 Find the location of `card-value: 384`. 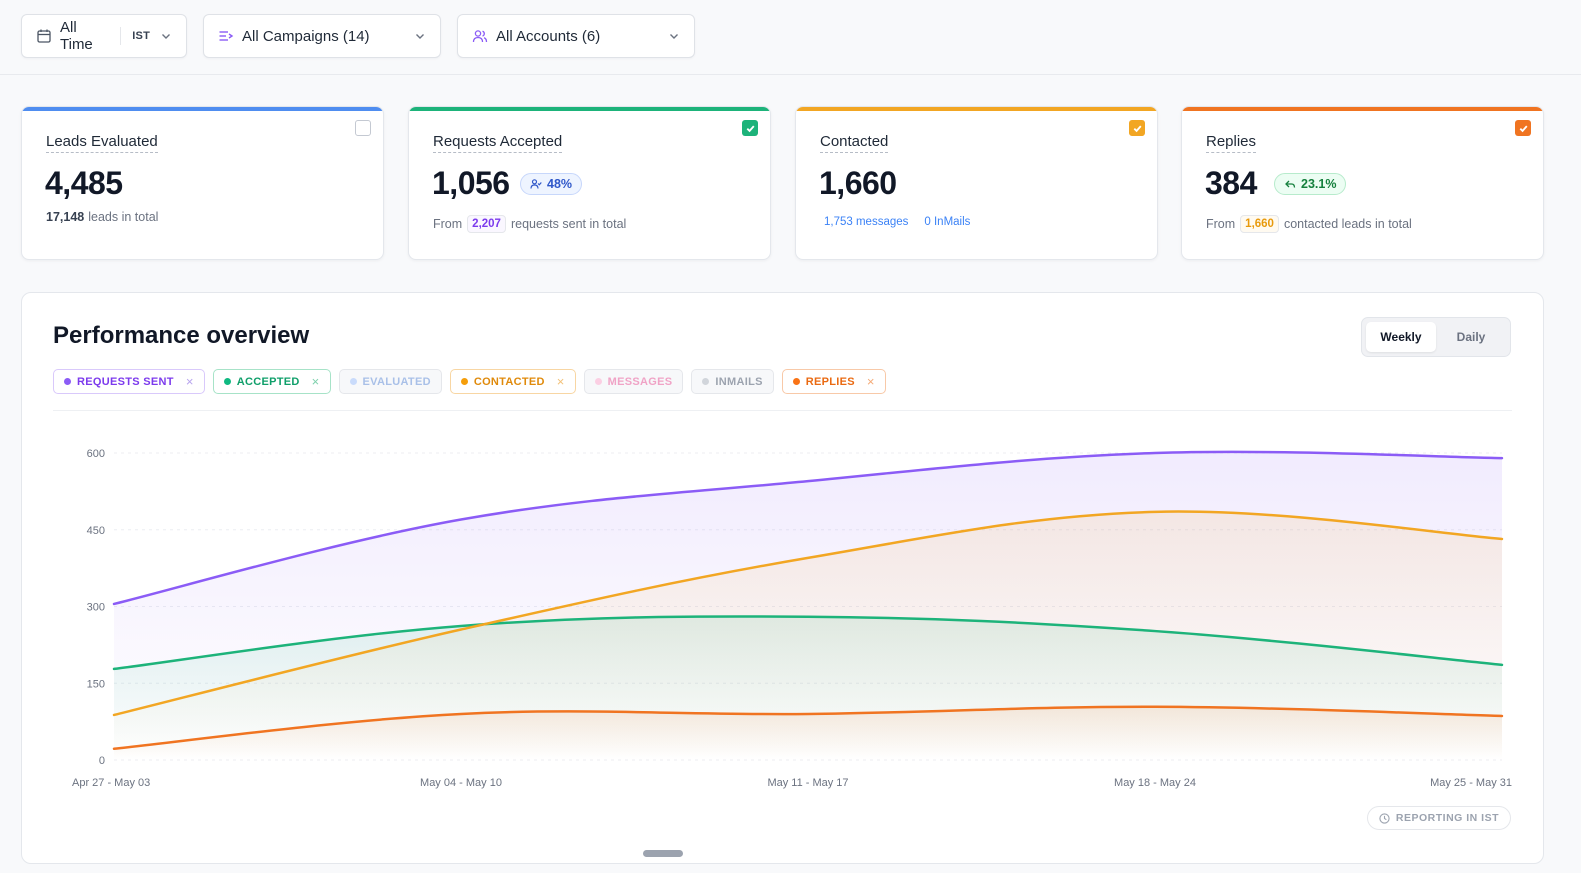

card-value: 384 is located at coordinates (1231, 183).